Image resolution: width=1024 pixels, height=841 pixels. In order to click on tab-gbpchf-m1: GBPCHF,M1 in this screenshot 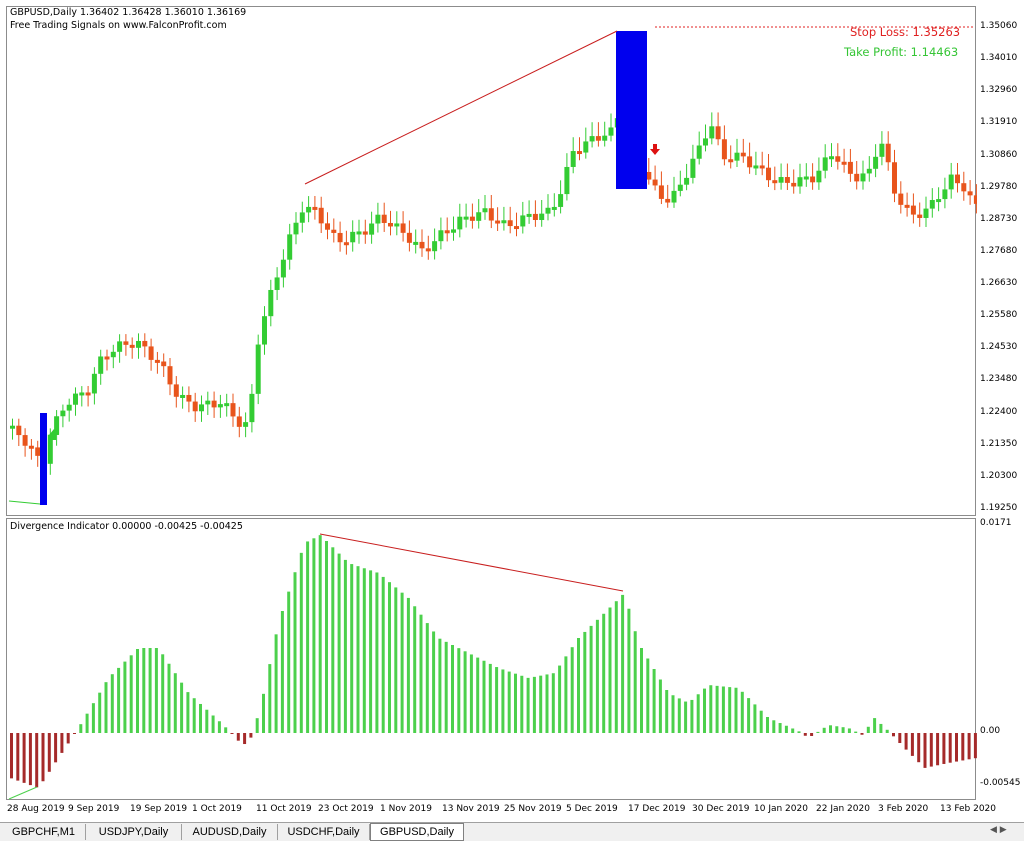, I will do `click(44, 832)`.